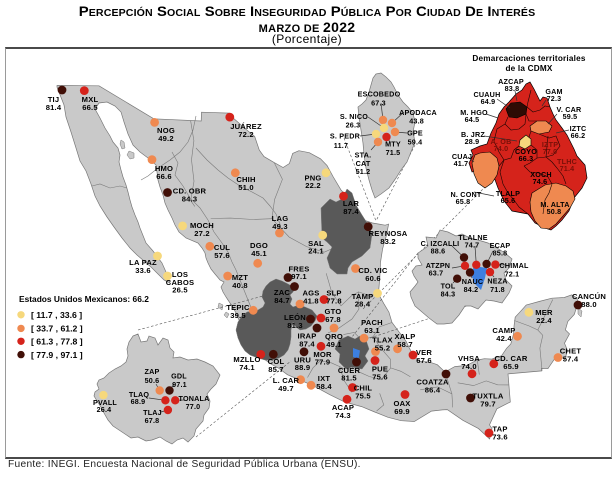 This screenshot has height=480, width=614. What do you see at coordinates (510, 358) in the screenshot?
I see `svg-text: CD. CAR` at bounding box center [510, 358].